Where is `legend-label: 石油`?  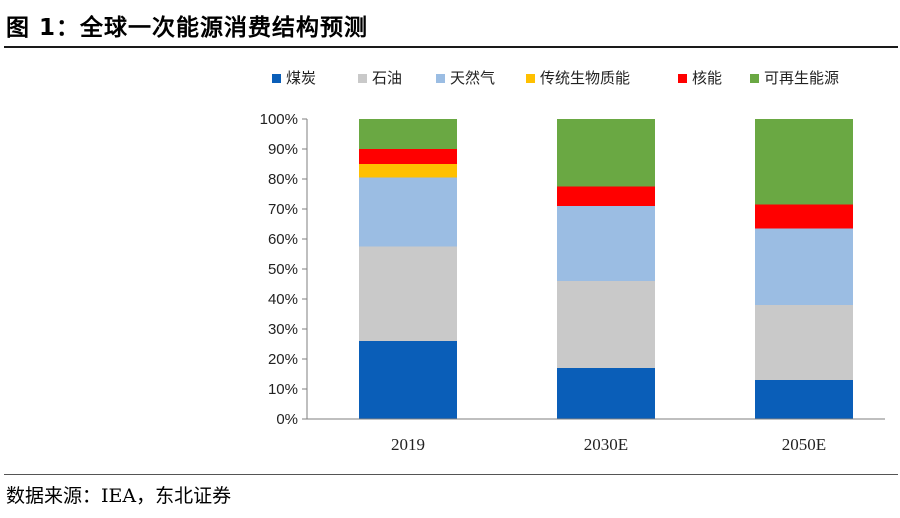 legend-label: 石油 is located at coordinates (387, 78).